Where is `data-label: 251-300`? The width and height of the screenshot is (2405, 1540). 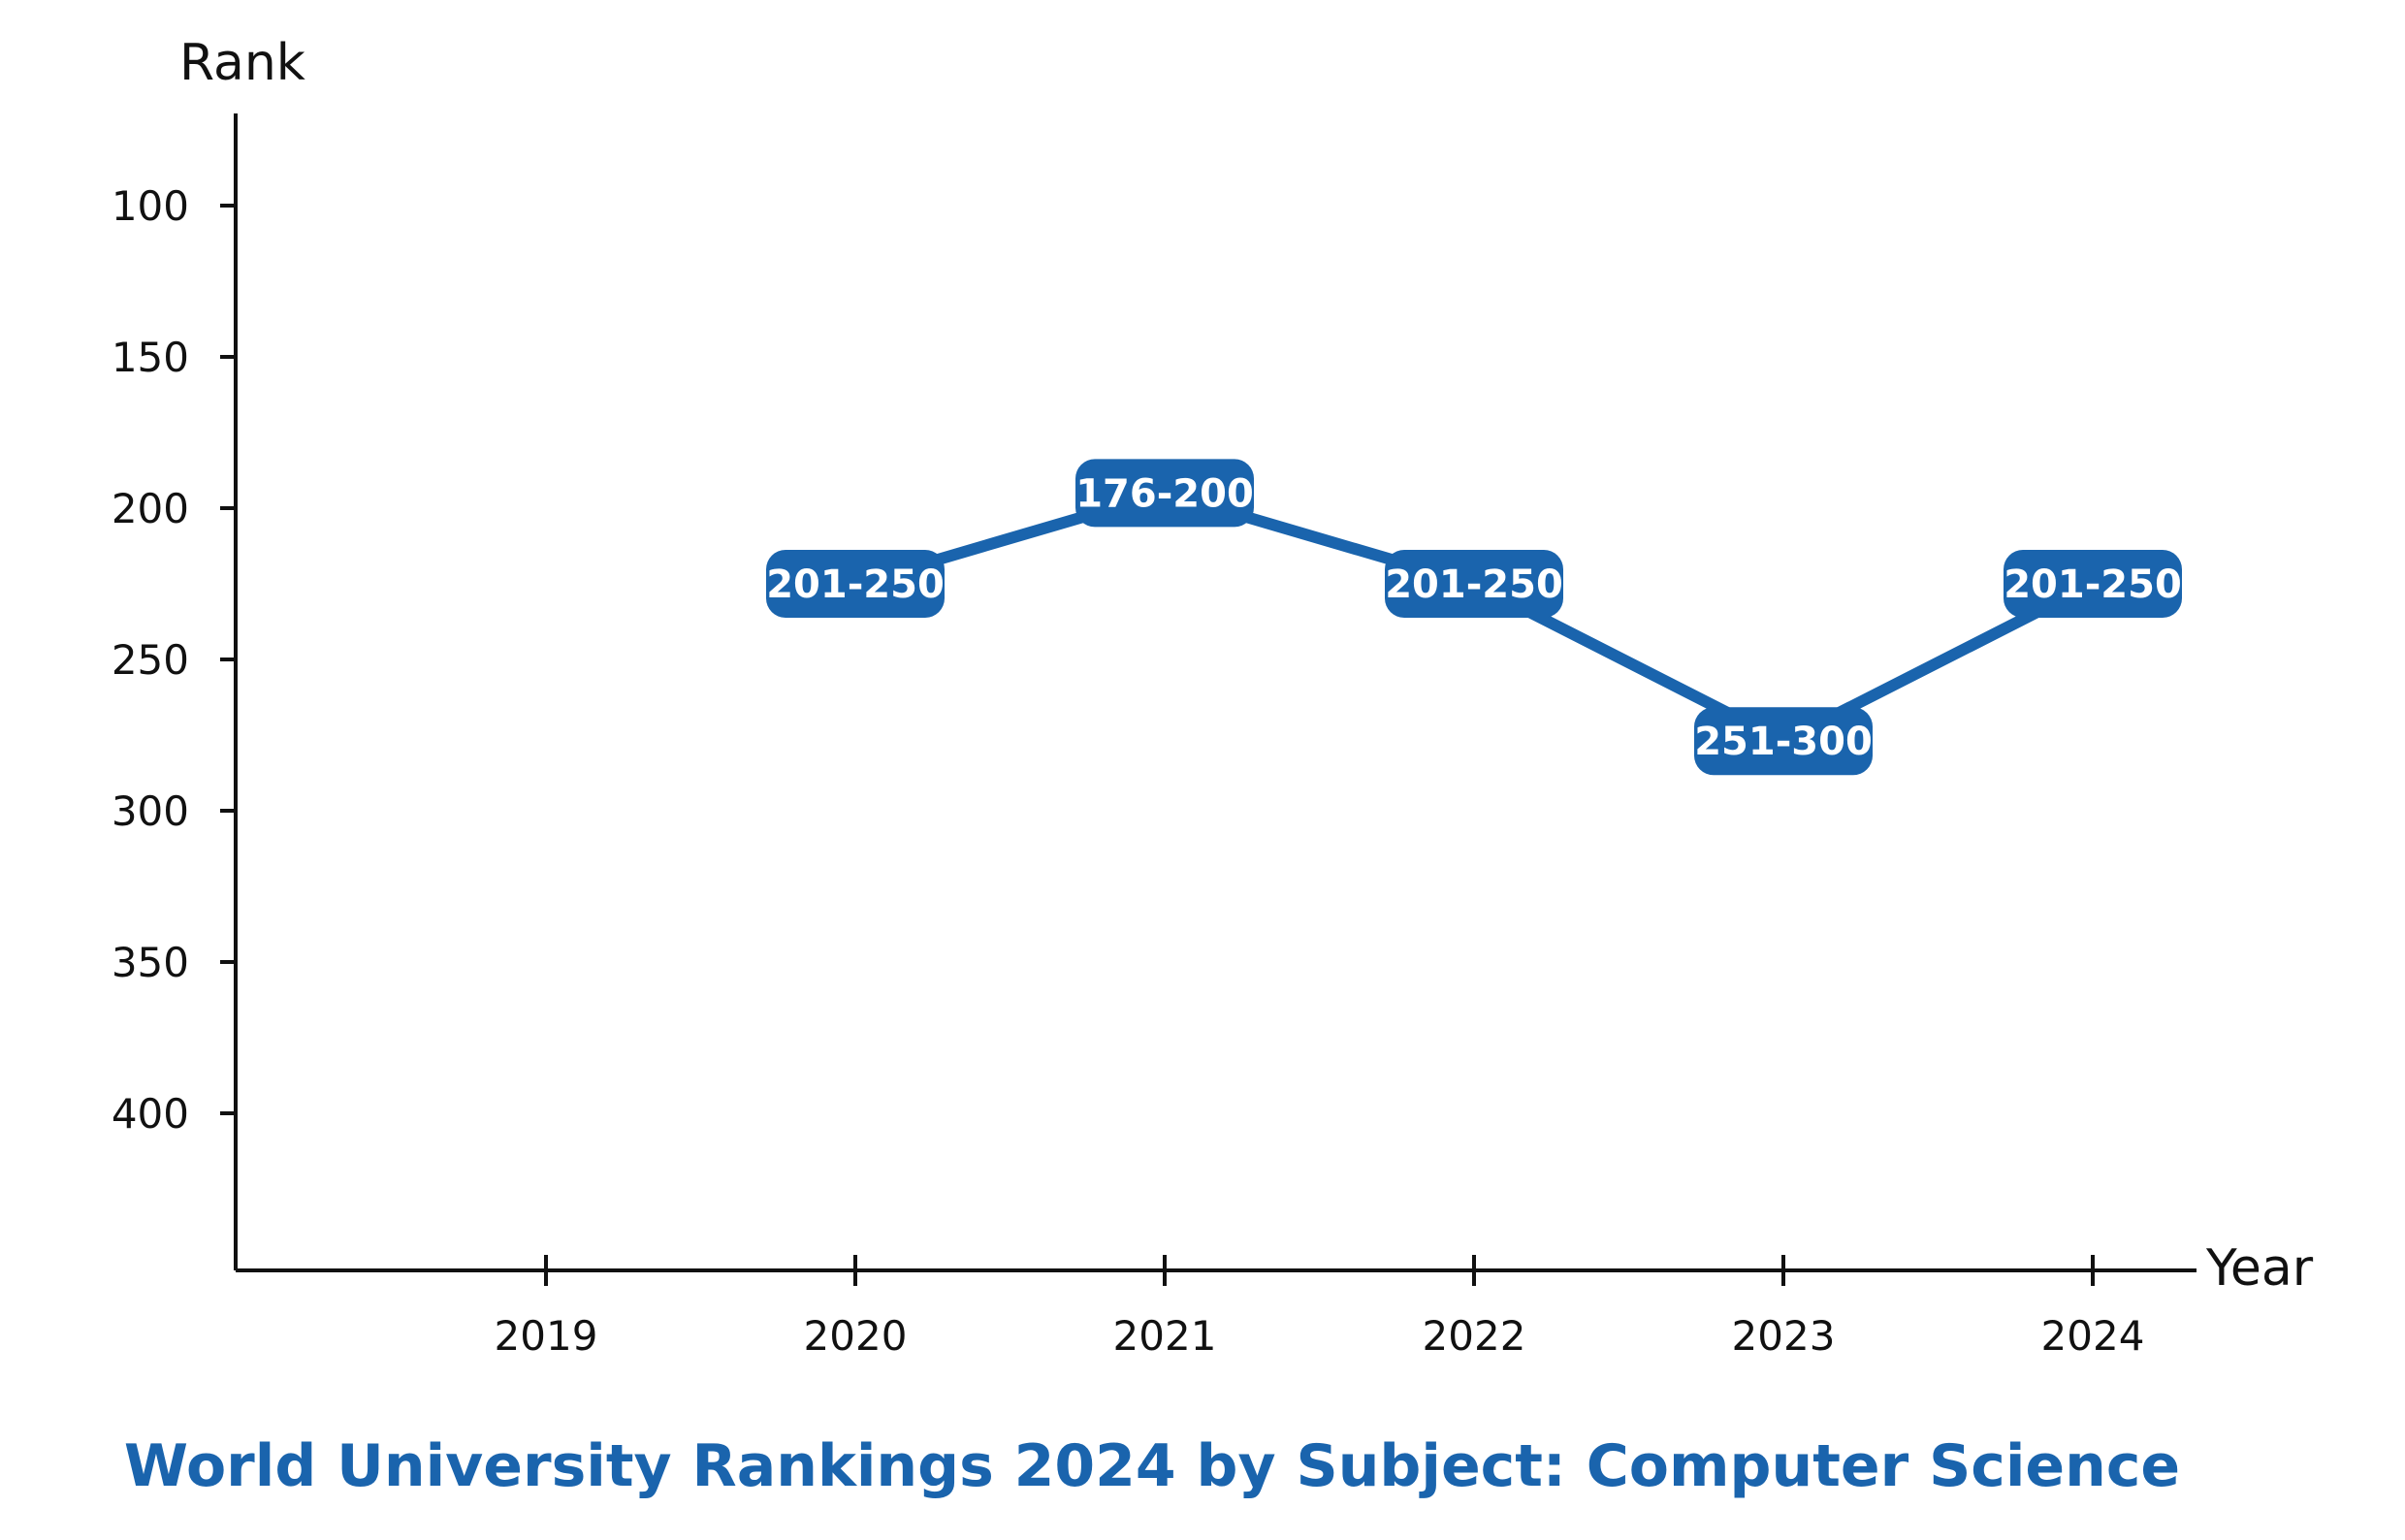 data-label: 251-300 is located at coordinates (1783, 742).